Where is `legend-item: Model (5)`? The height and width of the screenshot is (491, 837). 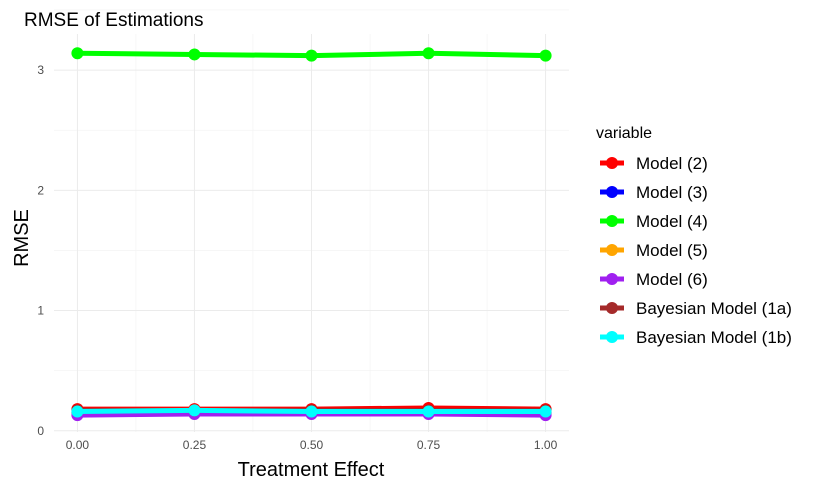 legend-item: Model (5) is located at coordinates (654, 250).